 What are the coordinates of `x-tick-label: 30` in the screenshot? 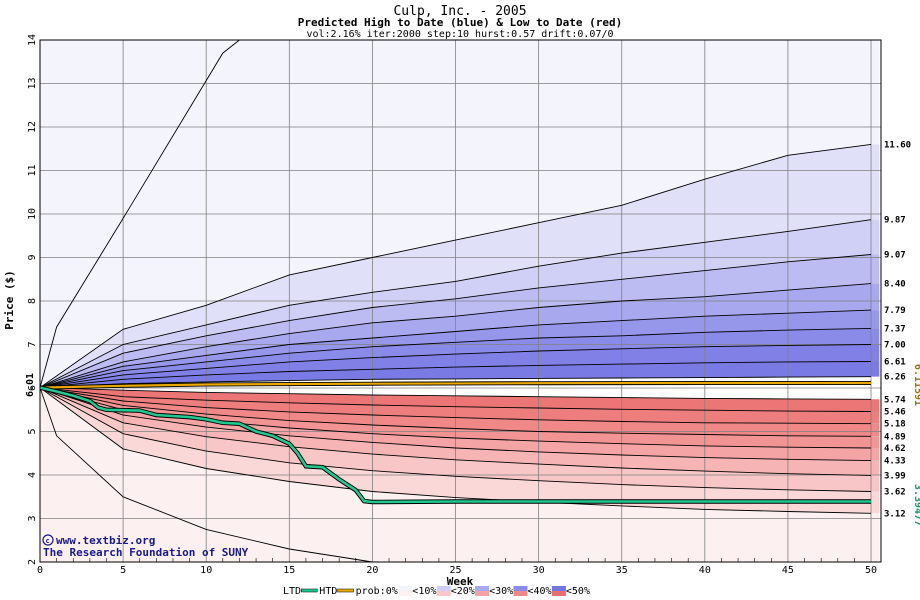 It's located at (539, 570).